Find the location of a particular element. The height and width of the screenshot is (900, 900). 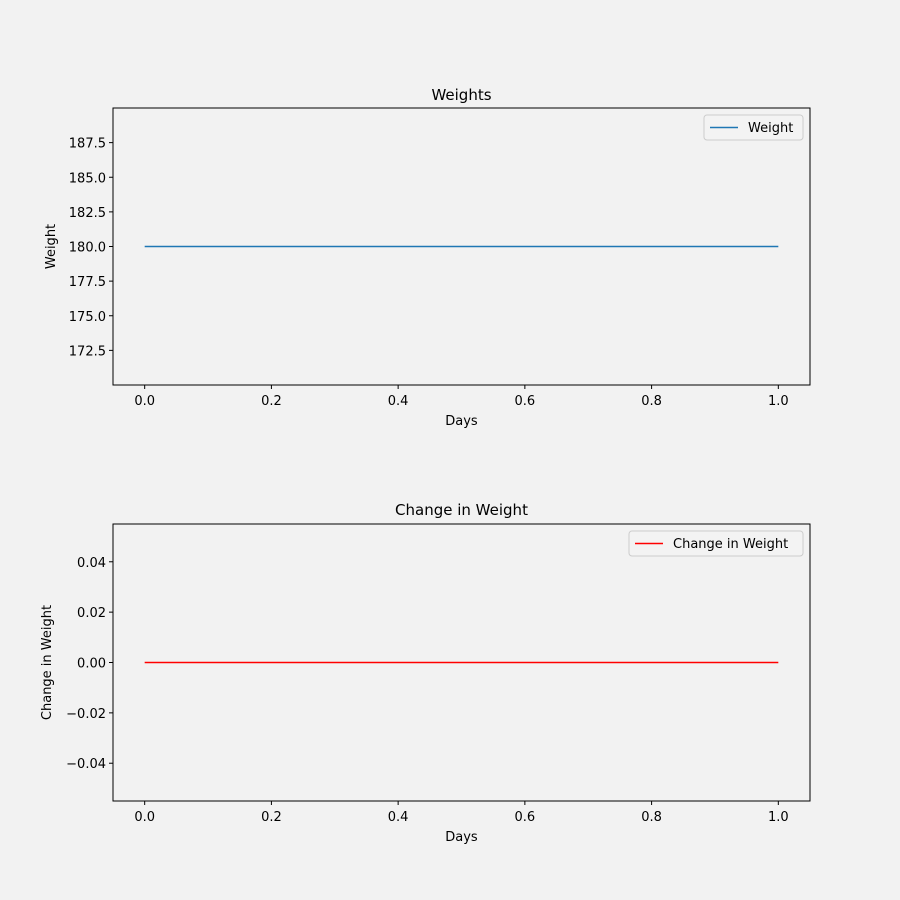

weights-chart-ytick-label: 172.5 is located at coordinates (87, 351).